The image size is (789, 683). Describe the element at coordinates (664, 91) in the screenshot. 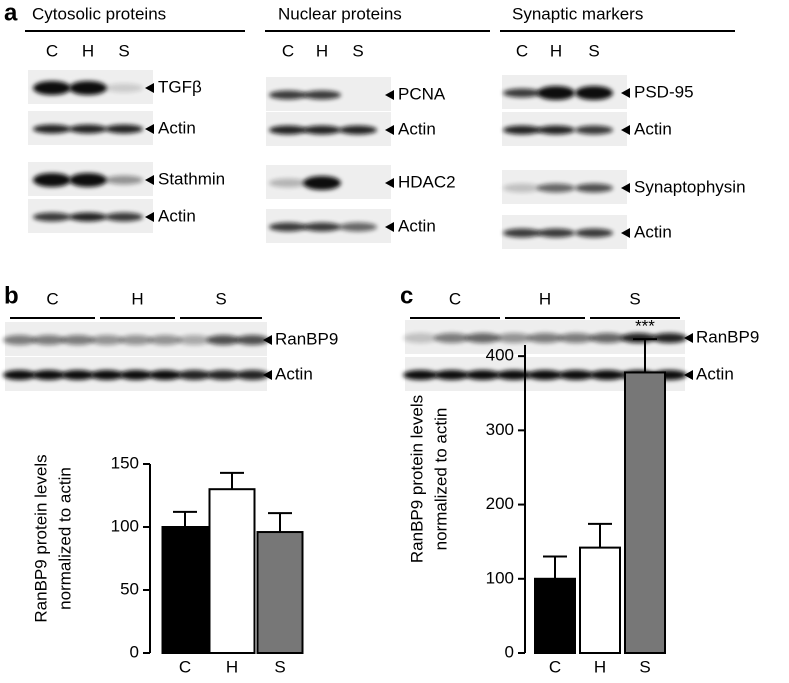

I see `band-label: PSD-95` at that location.